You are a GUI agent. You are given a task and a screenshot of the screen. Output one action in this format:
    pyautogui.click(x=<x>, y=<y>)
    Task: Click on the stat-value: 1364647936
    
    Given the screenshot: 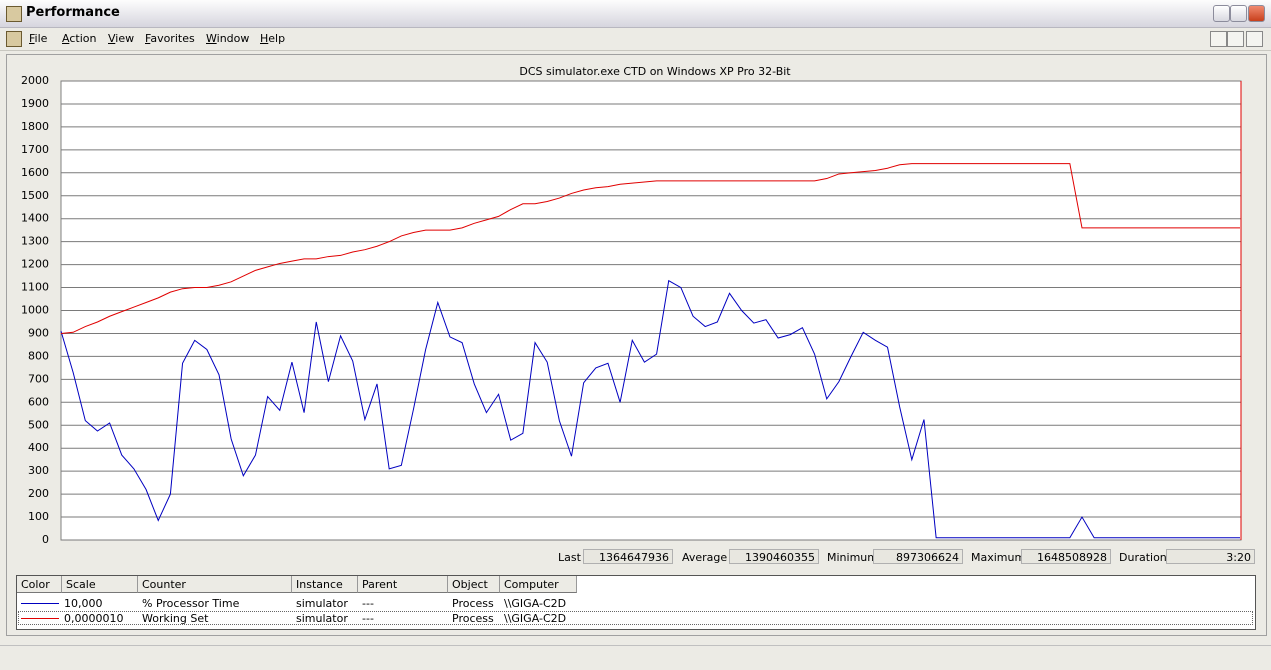 What is the action you would take?
    pyautogui.click(x=628, y=556)
    